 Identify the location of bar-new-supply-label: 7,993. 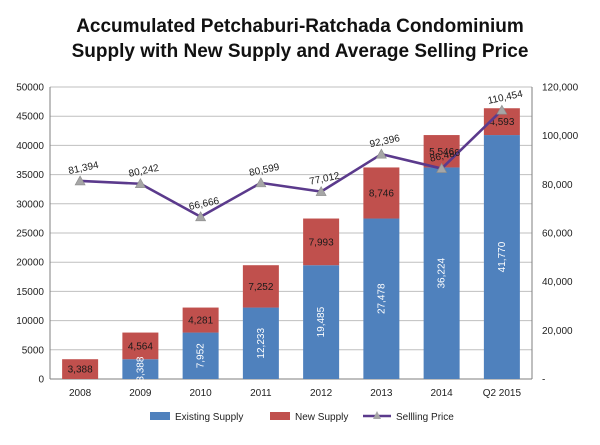
(321, 242).